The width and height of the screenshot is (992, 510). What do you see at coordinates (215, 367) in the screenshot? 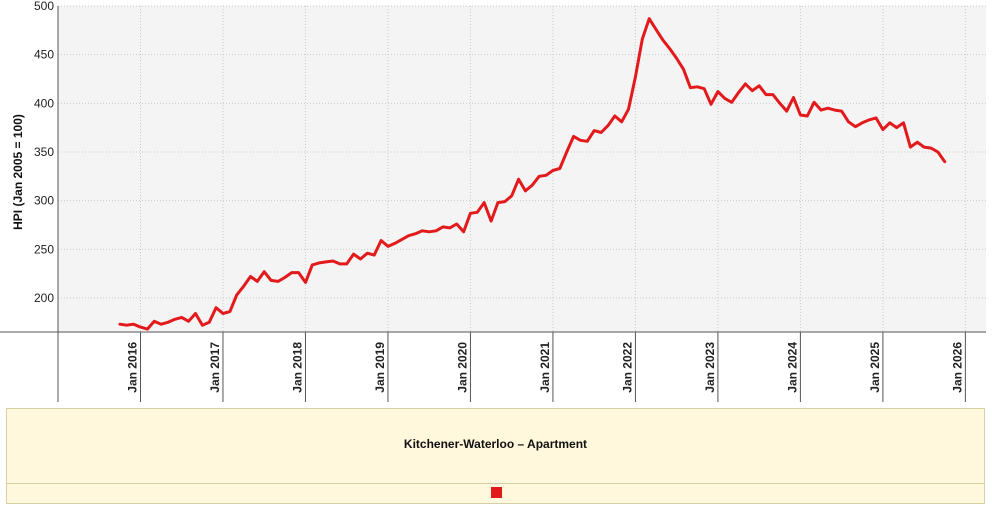
I see `x-tick-label: Jan 2017` at bounding box center [215, 367].